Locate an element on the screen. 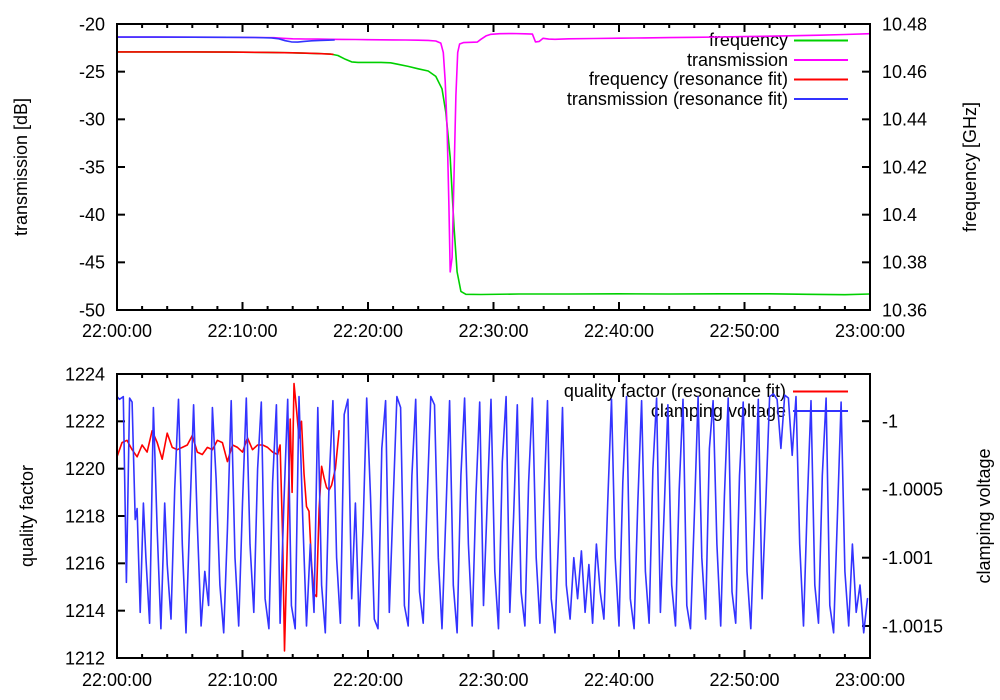 The height and width of the screenshot is (700, 1000). svg-text: 10.44 is located at coordinates (904, 120).